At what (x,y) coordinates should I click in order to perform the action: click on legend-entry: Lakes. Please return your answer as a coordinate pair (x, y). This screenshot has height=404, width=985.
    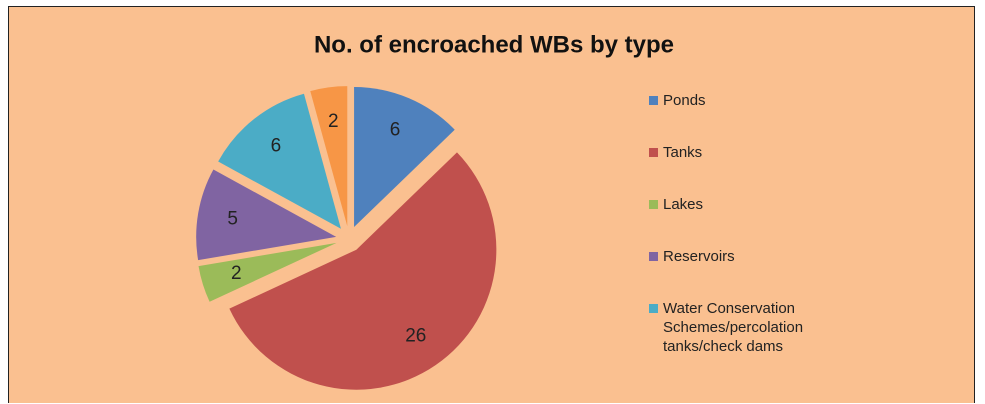
    Looking at the image, I should click on (749, 204).